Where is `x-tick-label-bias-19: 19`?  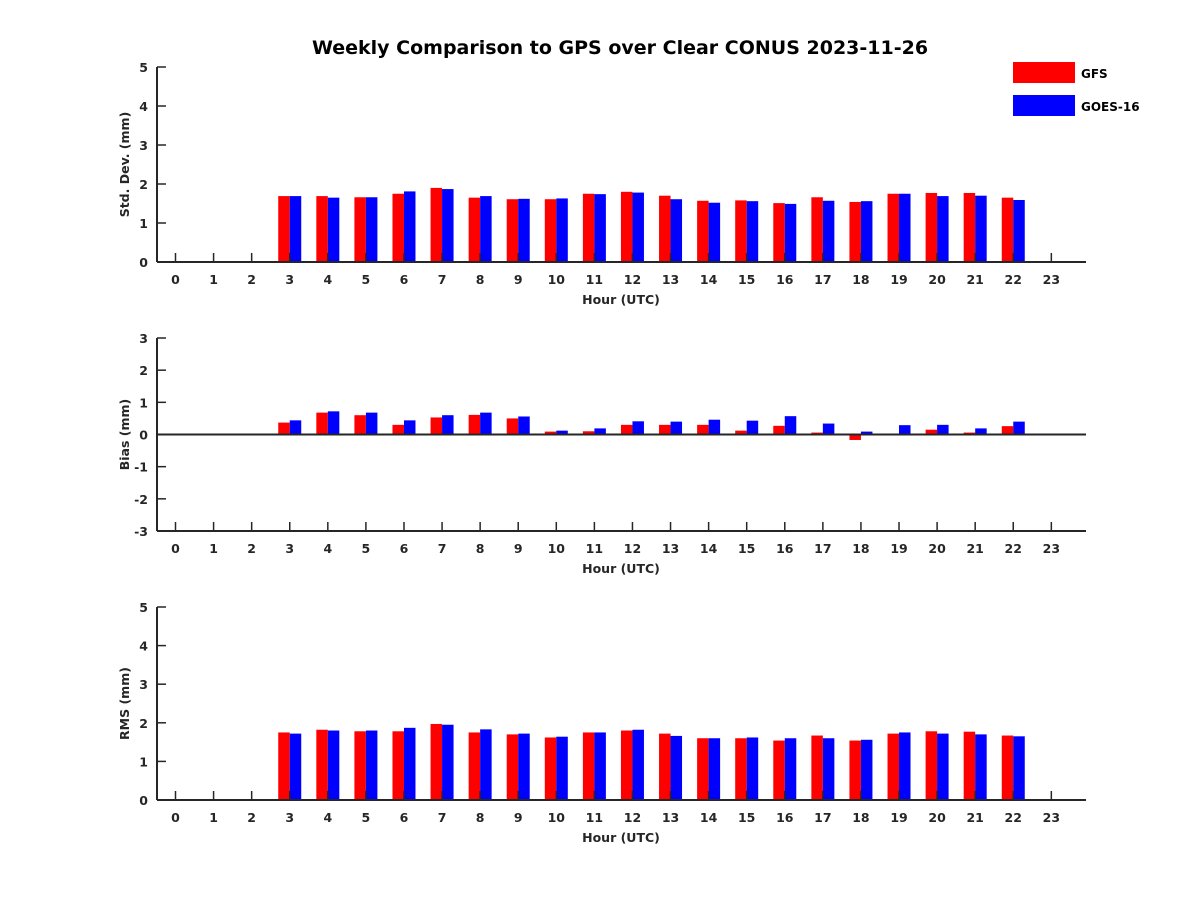
x-tick-label-bias-19: 19 is located at coordinates (898, 548).